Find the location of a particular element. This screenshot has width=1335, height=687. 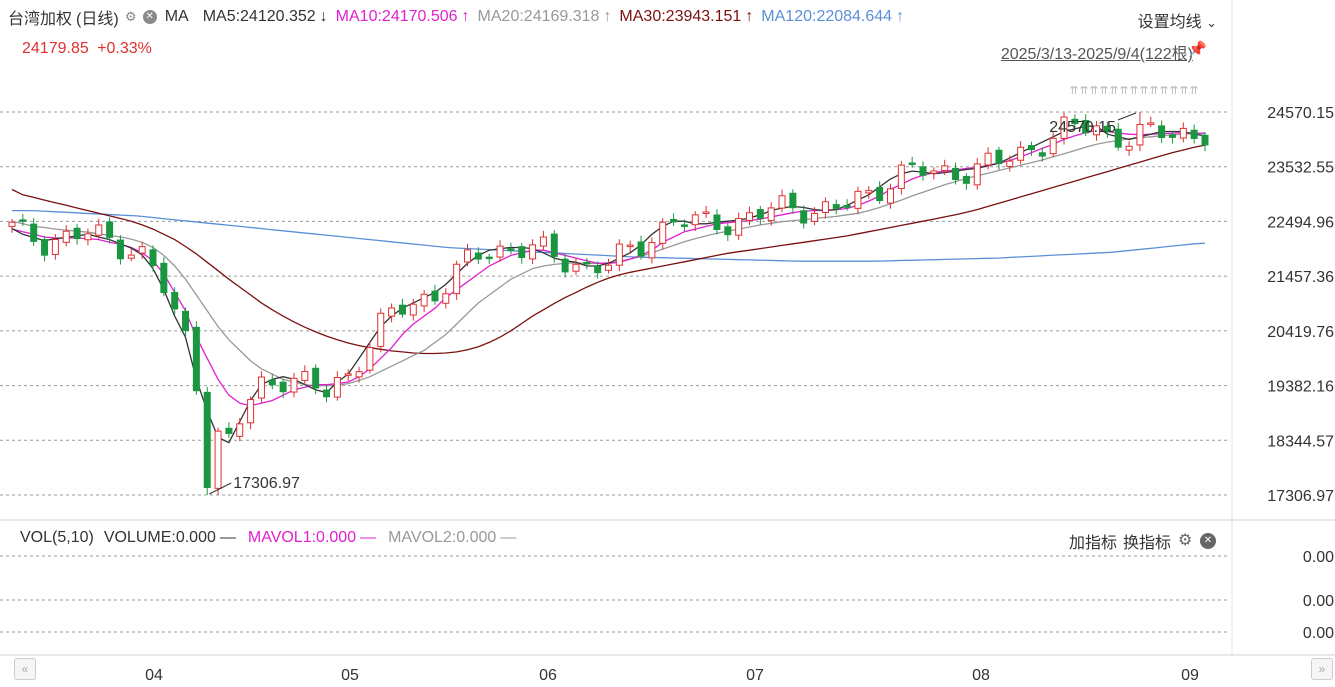

x-tick-label: 08 is located at coordinates (981, 675).